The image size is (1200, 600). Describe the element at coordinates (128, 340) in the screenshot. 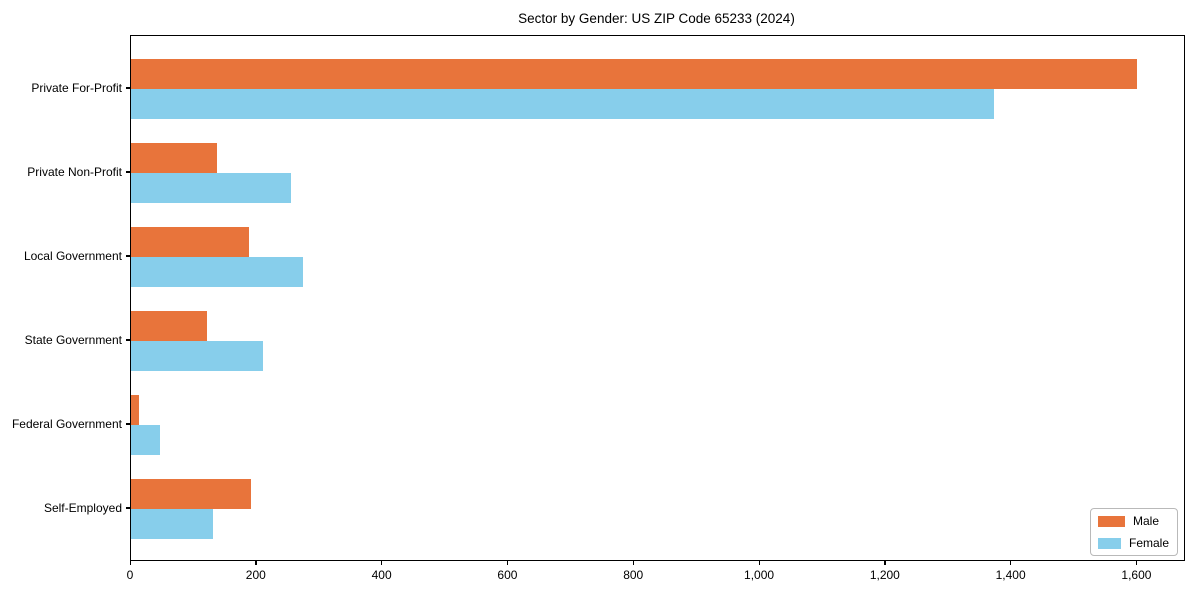

I see `y-tick-mark-state-government` at that location.